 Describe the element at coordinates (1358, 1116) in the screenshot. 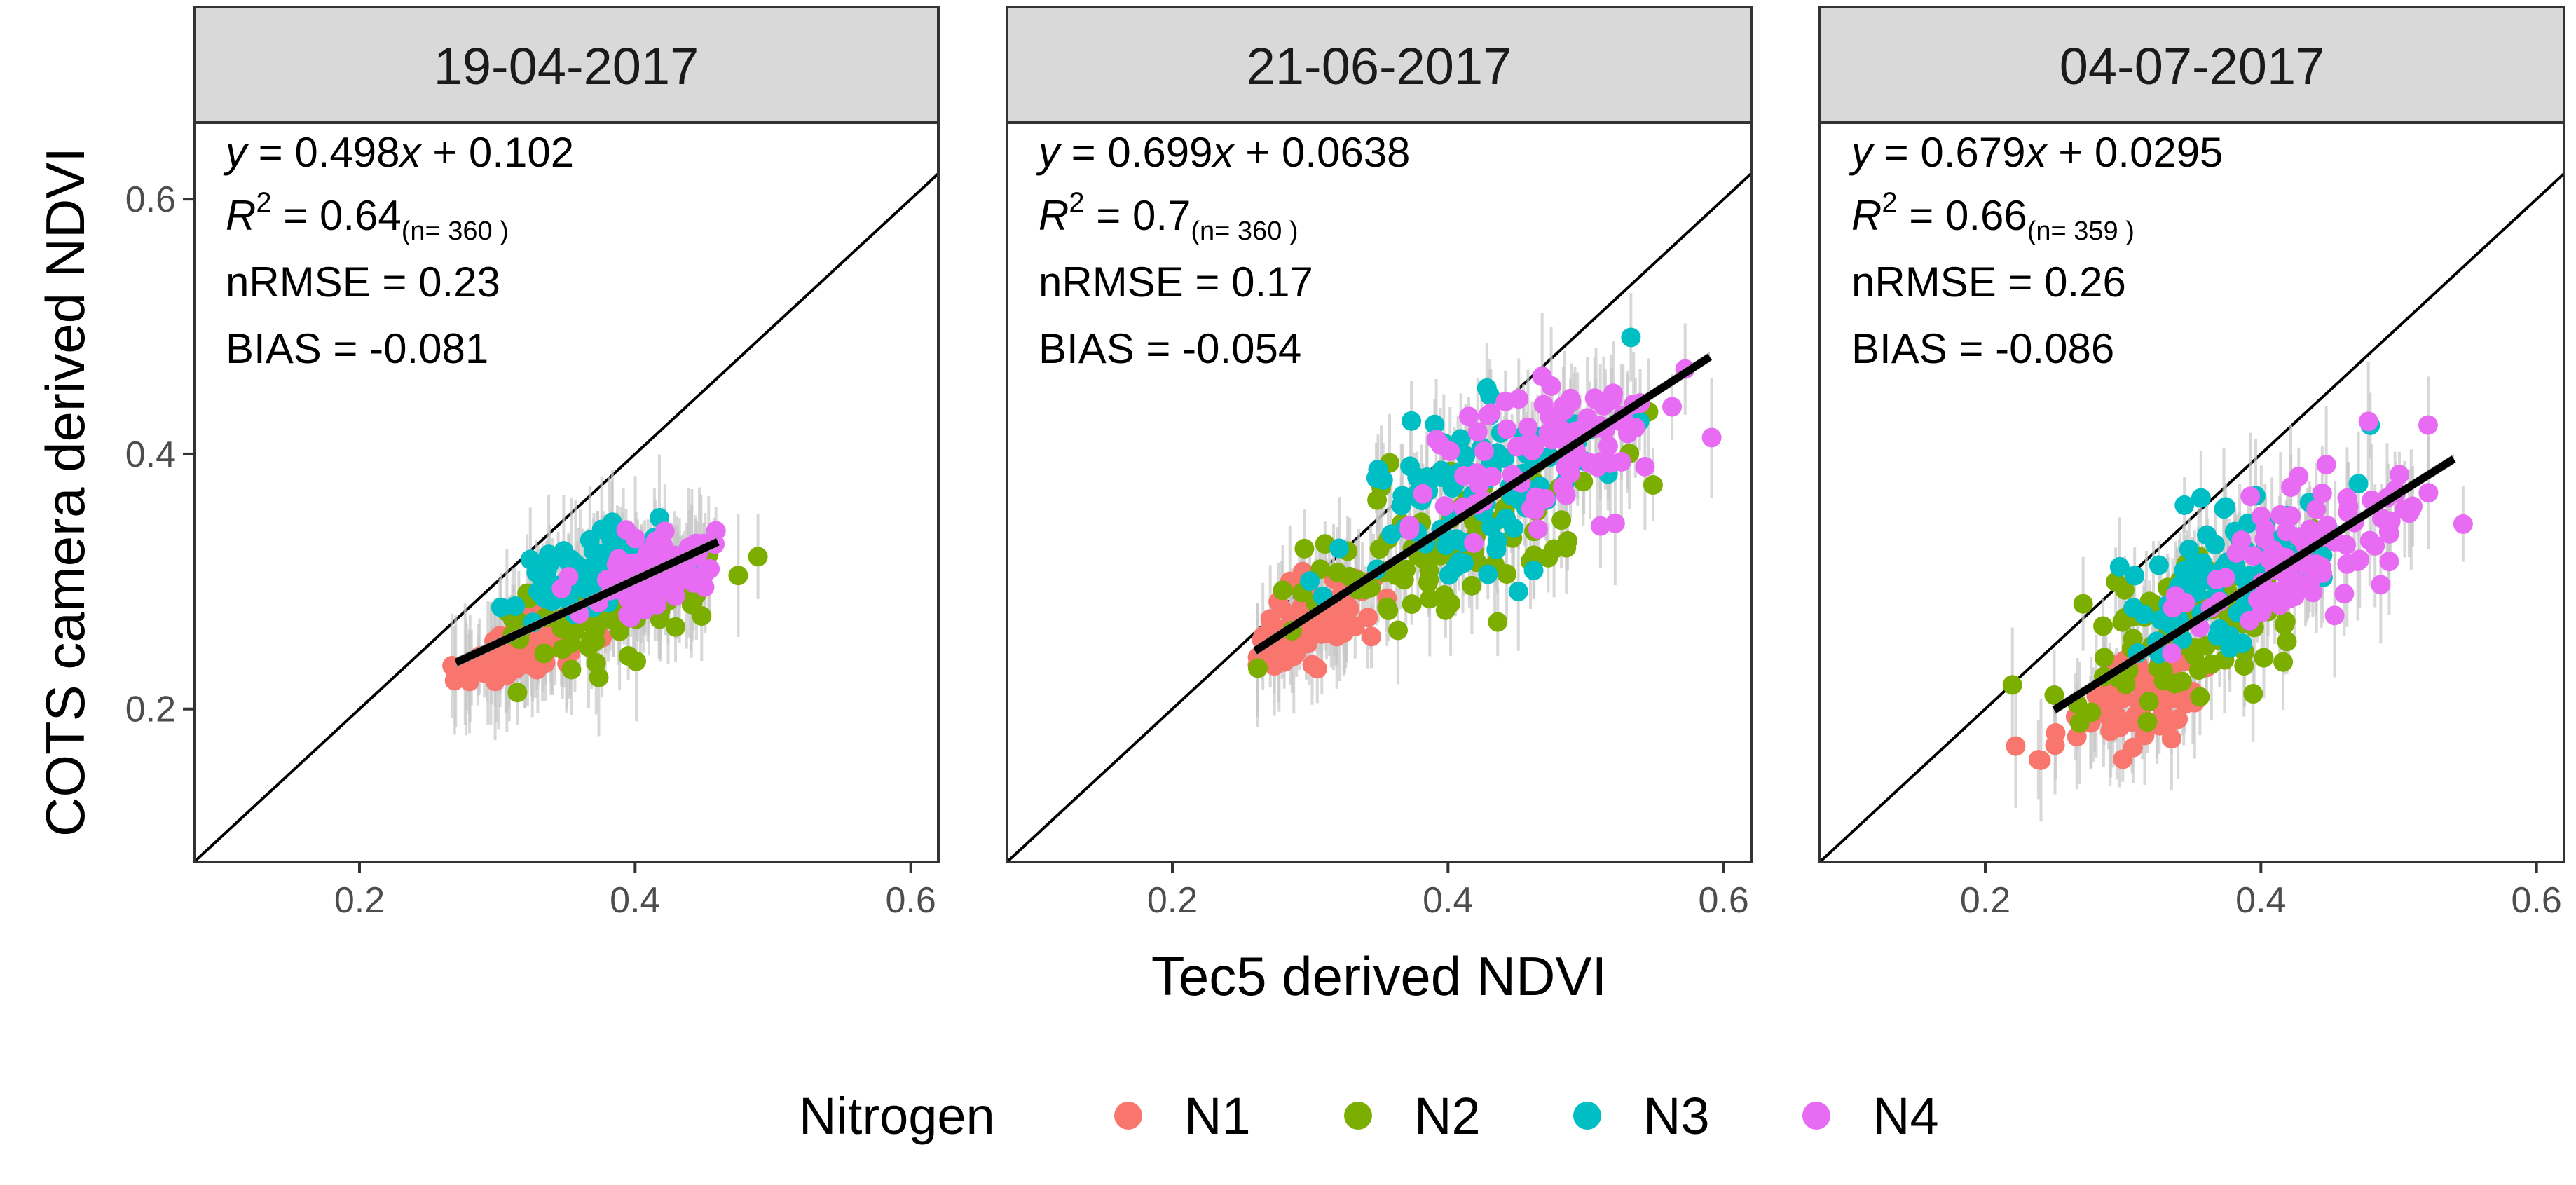

I see `legend-swatch-n2` at that location.